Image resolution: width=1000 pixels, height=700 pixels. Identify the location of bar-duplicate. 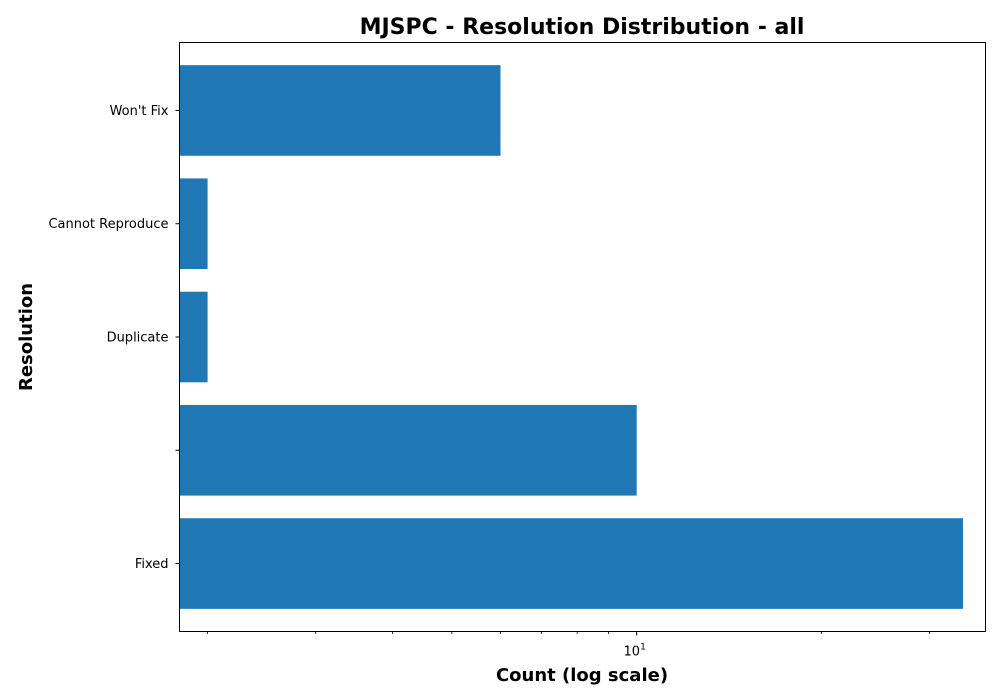
(194, 337).